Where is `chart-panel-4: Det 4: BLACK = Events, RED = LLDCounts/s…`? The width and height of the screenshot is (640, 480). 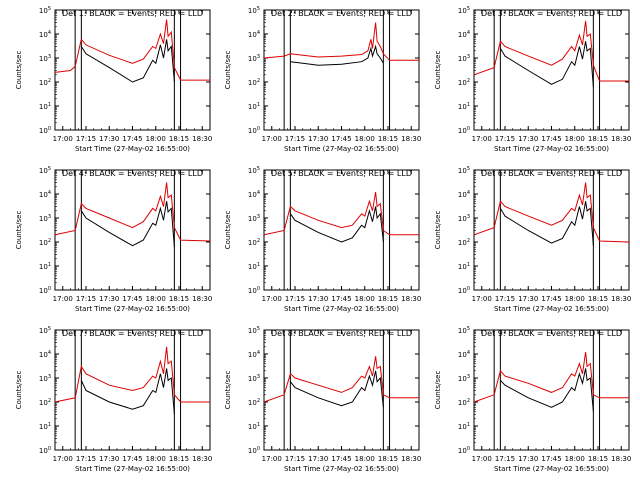
chart-panel-4: Det 4: BLACK = Events, RED = LLDCounts/s… is located at coordinates (113, 239).